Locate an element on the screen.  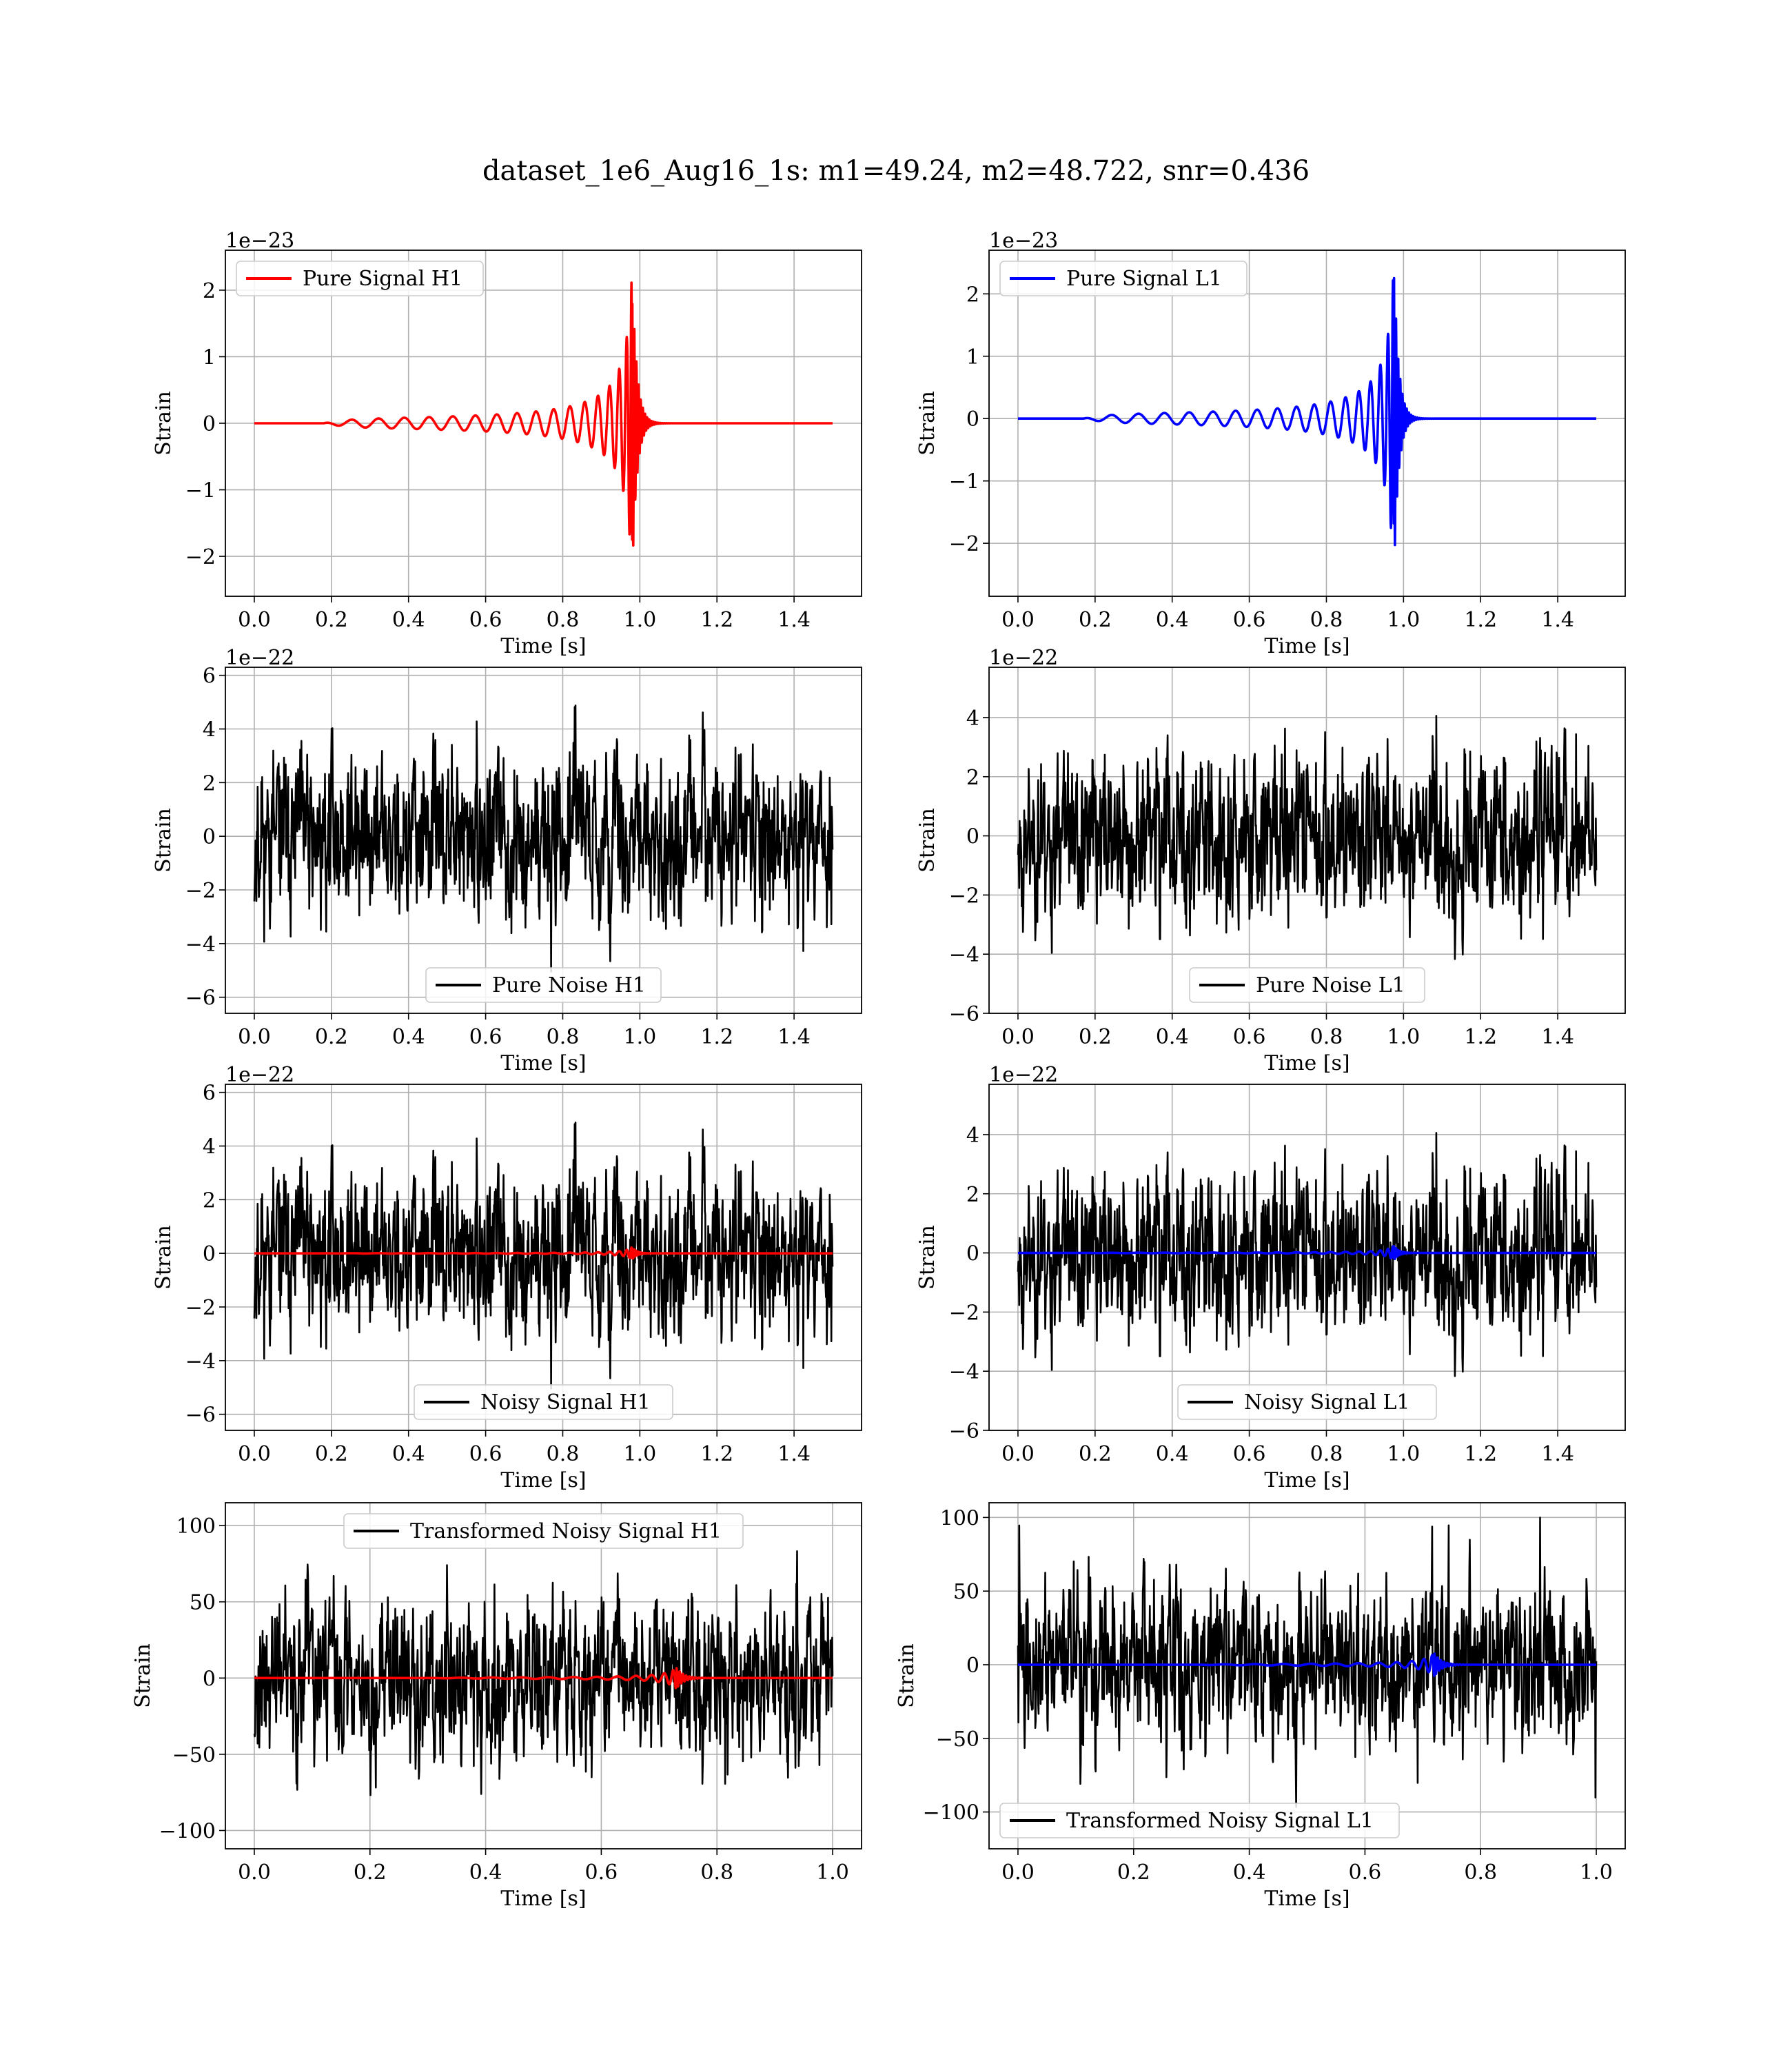
series-line-noisy-signal-l1 is located at coordinates (1307, 1254).